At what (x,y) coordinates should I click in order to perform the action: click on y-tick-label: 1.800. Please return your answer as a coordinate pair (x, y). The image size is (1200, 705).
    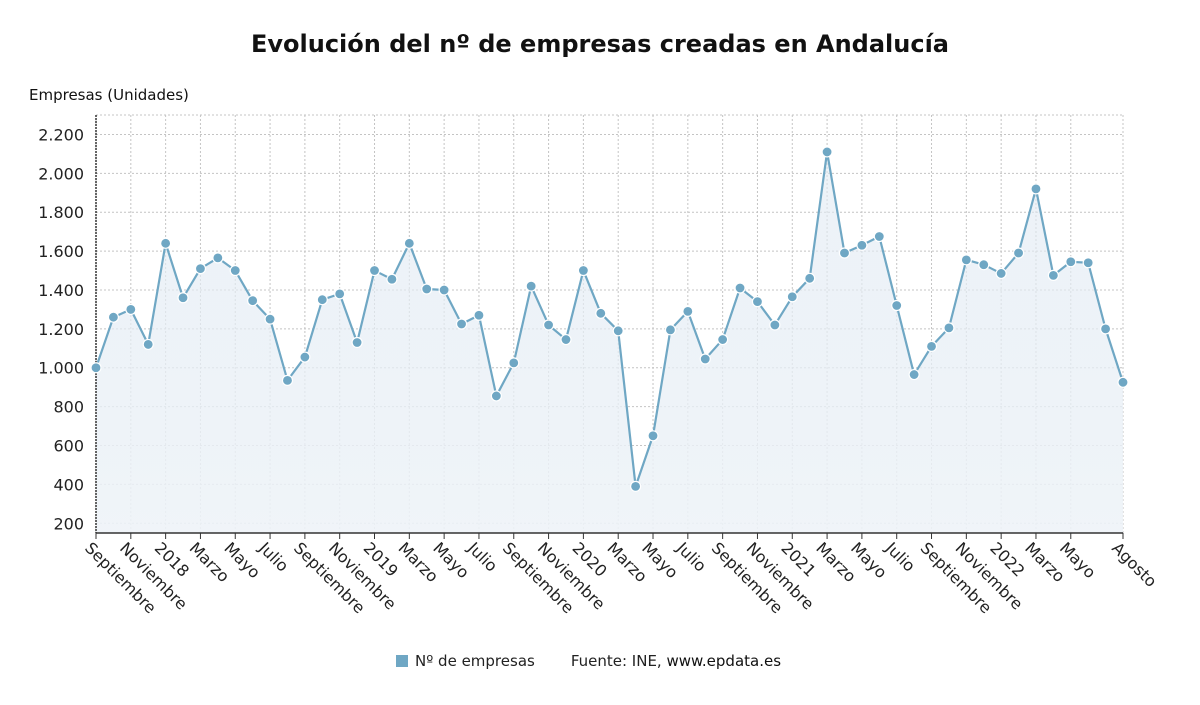
    Looking at the image, I should click on (61, 212).